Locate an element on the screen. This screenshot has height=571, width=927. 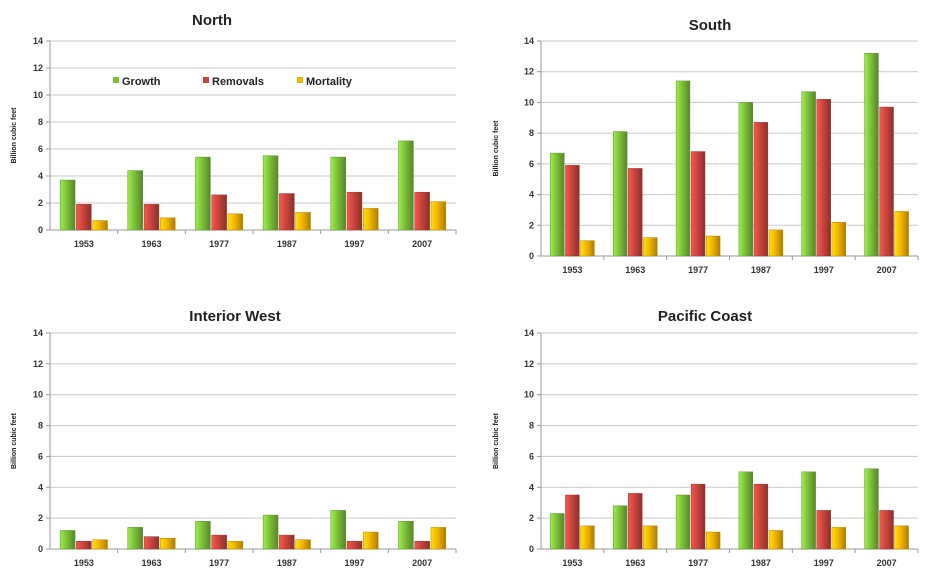
chart-title: North is located at coordinates (212, 20).